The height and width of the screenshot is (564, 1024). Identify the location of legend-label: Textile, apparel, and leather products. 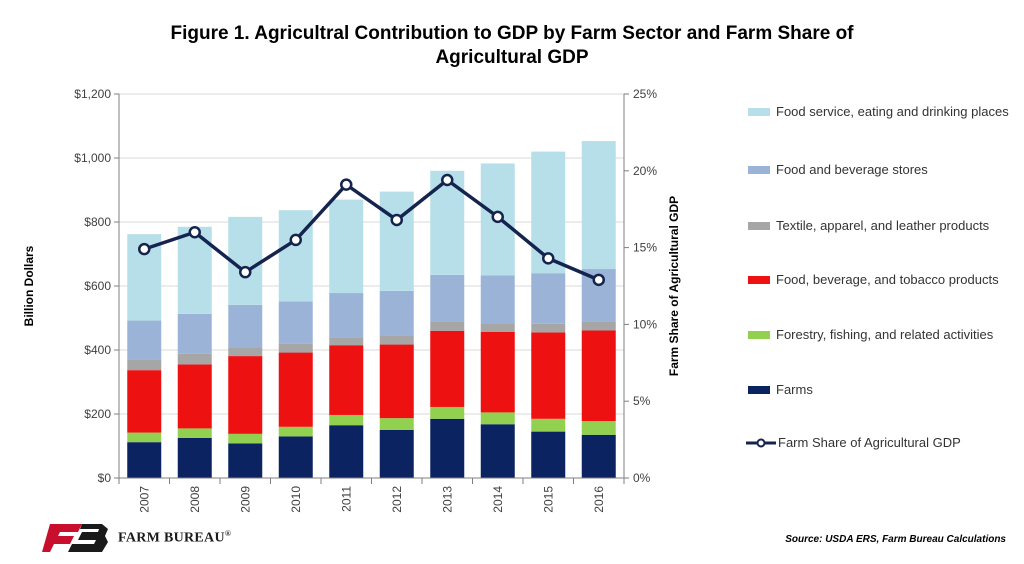
(883, 225).